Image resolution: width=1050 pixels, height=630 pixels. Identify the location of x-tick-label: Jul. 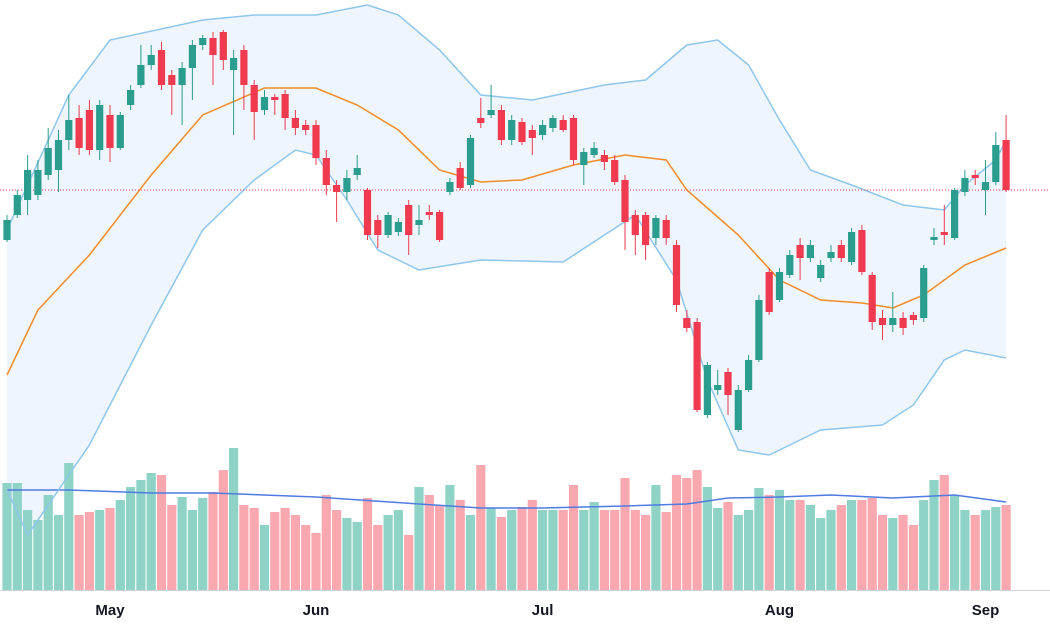
(543, 610).